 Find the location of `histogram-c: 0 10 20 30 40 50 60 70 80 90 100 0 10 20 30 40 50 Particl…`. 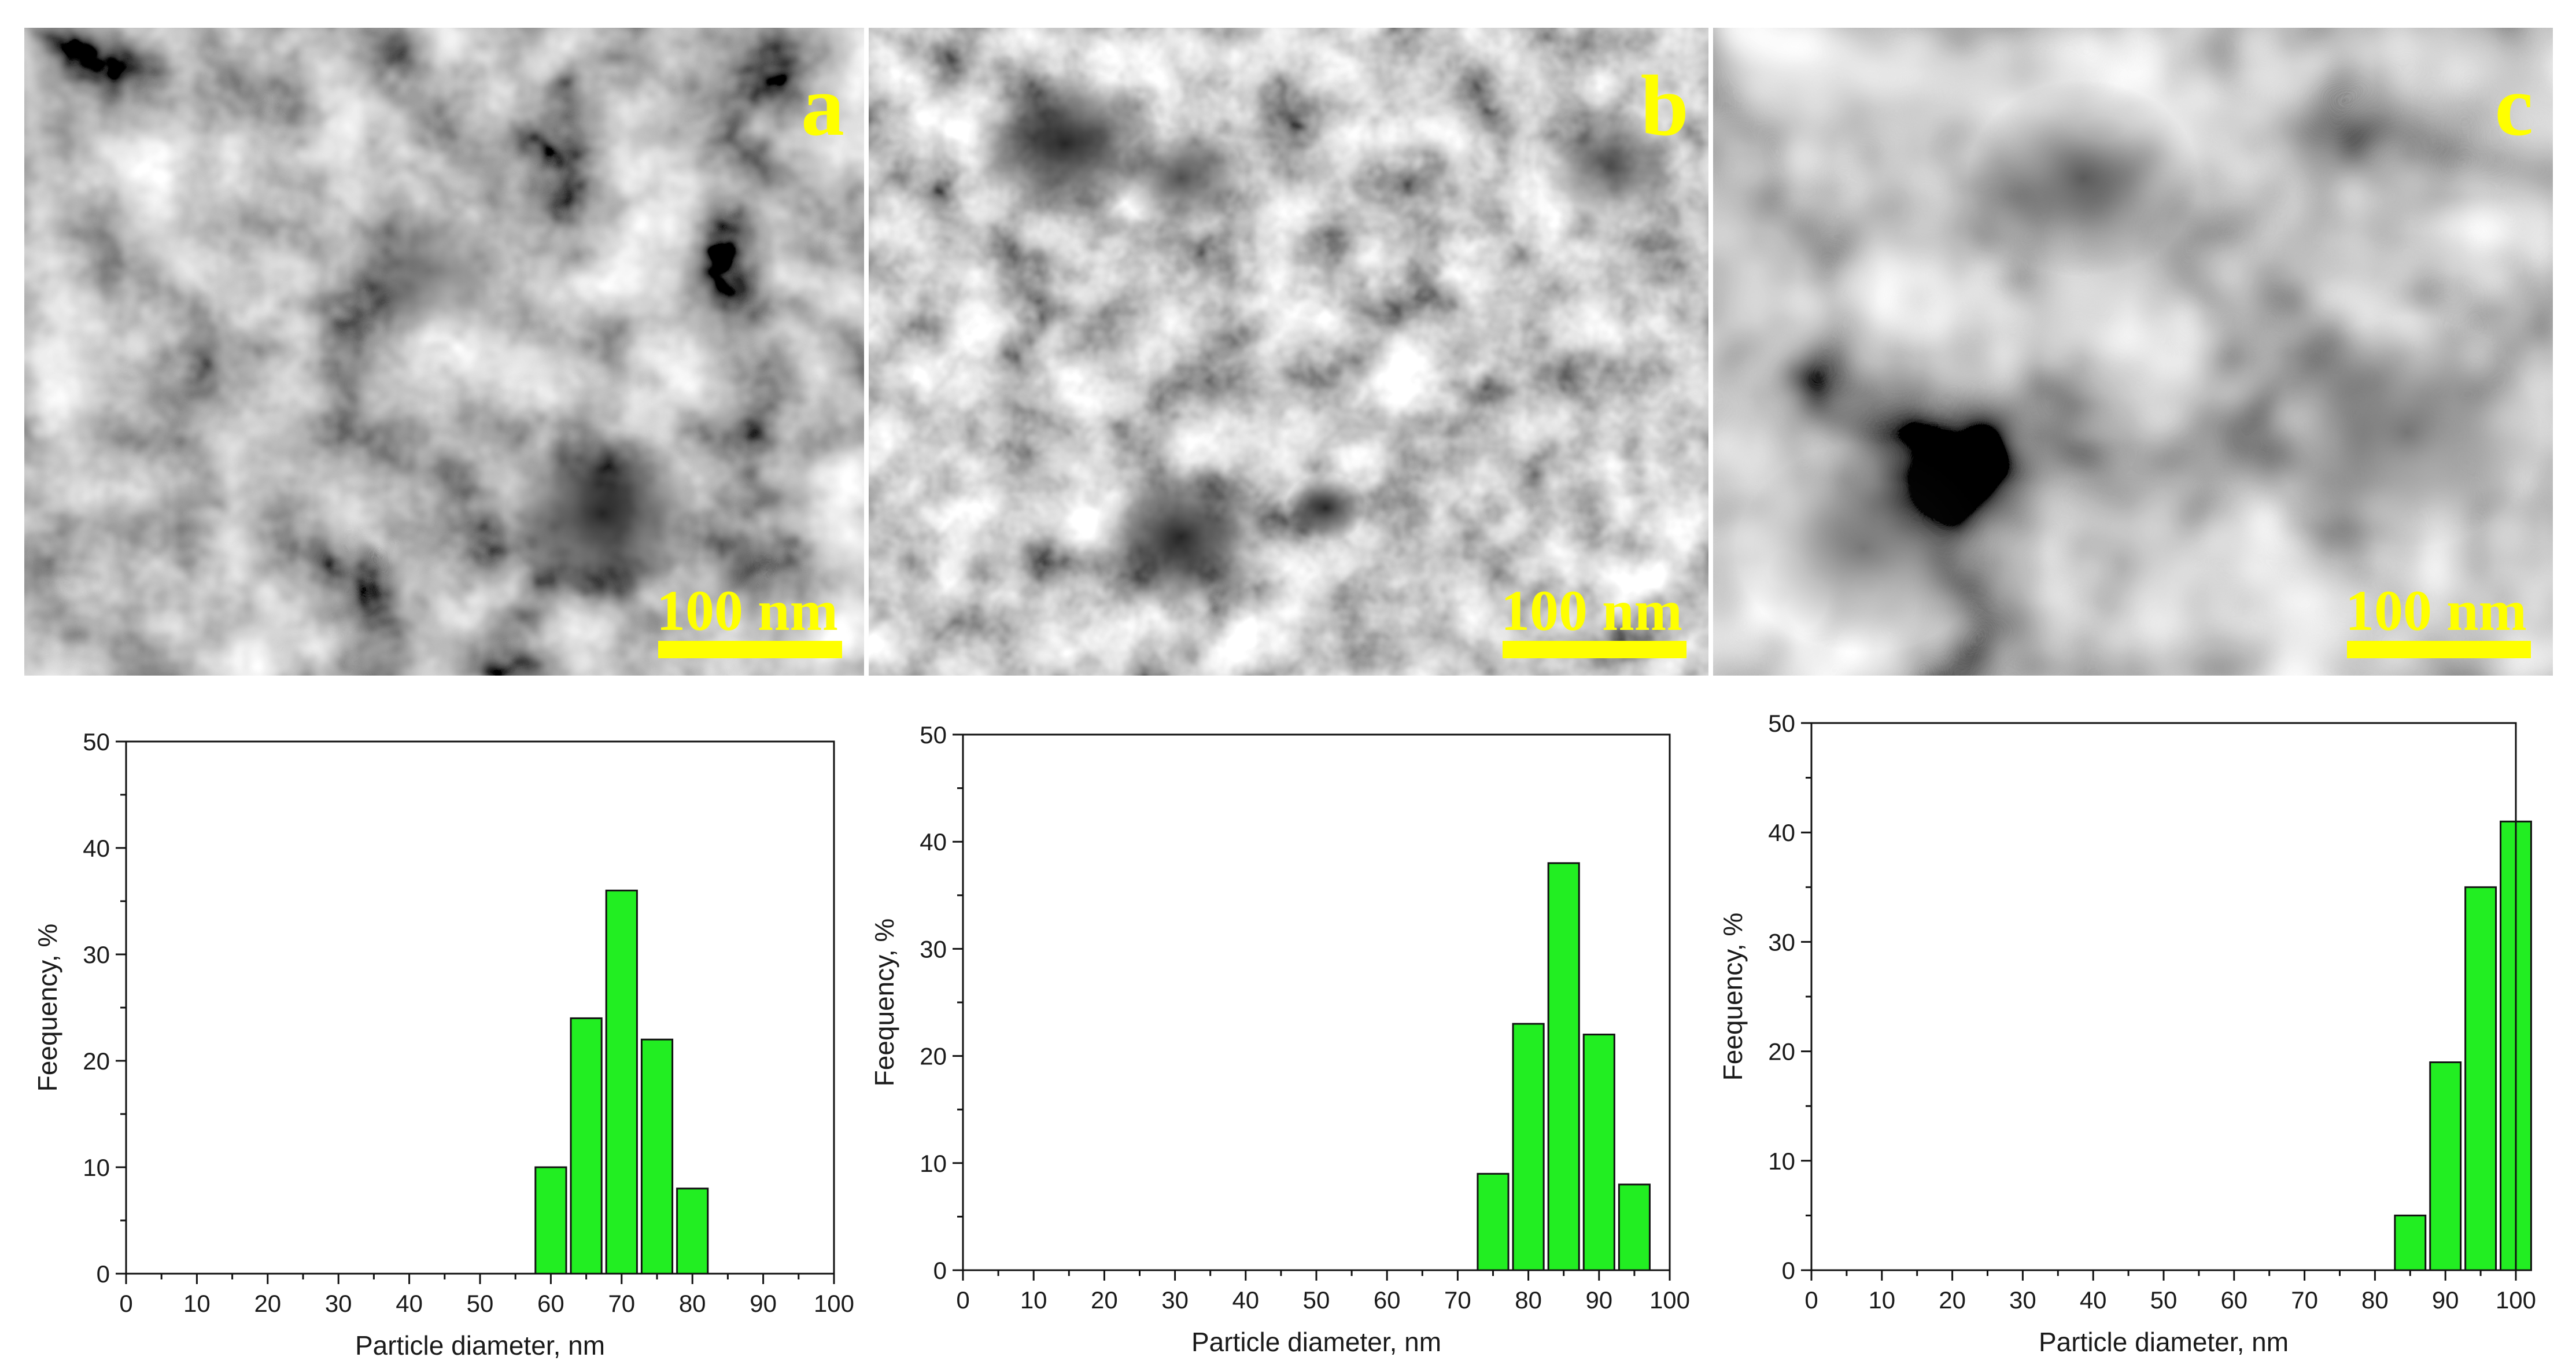

histogram-c: 0 10 20 30 40 50 60 70 80 90 100 0 10 20 30 40 50 Particl… is located at coordinates (2127, 1033).